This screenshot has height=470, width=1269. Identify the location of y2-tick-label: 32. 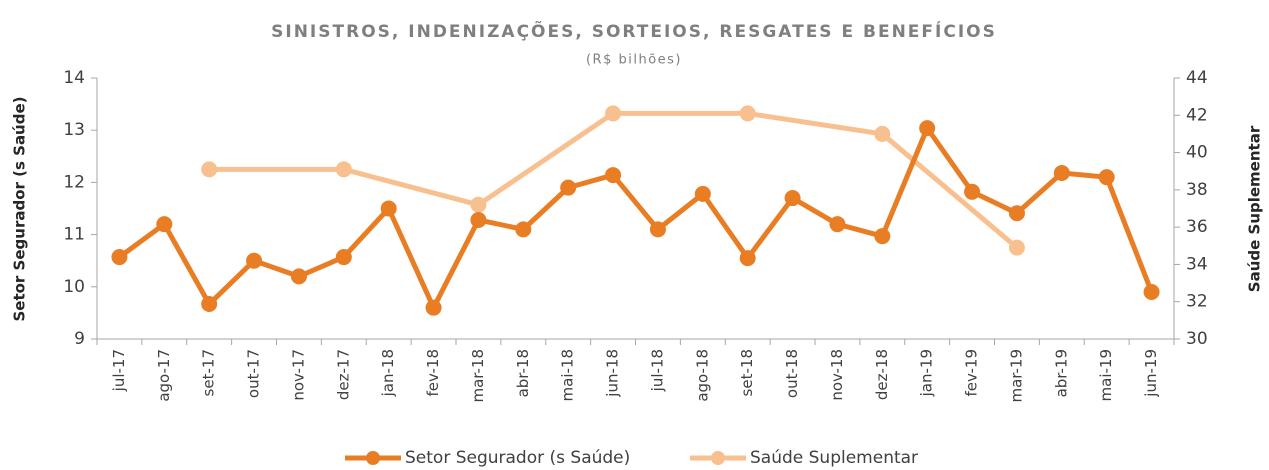
(1197, 302).